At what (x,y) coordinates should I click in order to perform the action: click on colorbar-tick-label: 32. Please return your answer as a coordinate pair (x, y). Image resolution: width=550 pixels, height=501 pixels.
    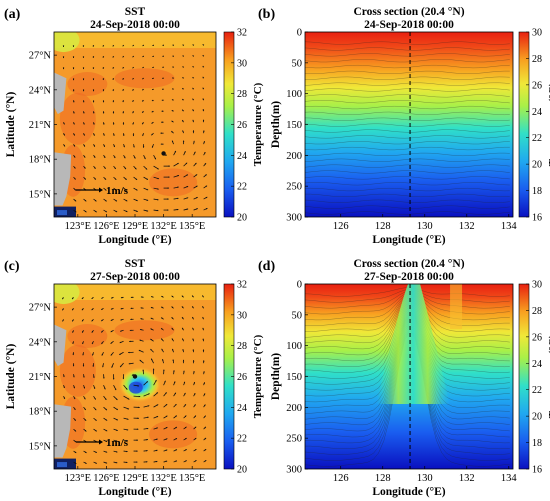
    Looking at the image, I should click on (242, 33).